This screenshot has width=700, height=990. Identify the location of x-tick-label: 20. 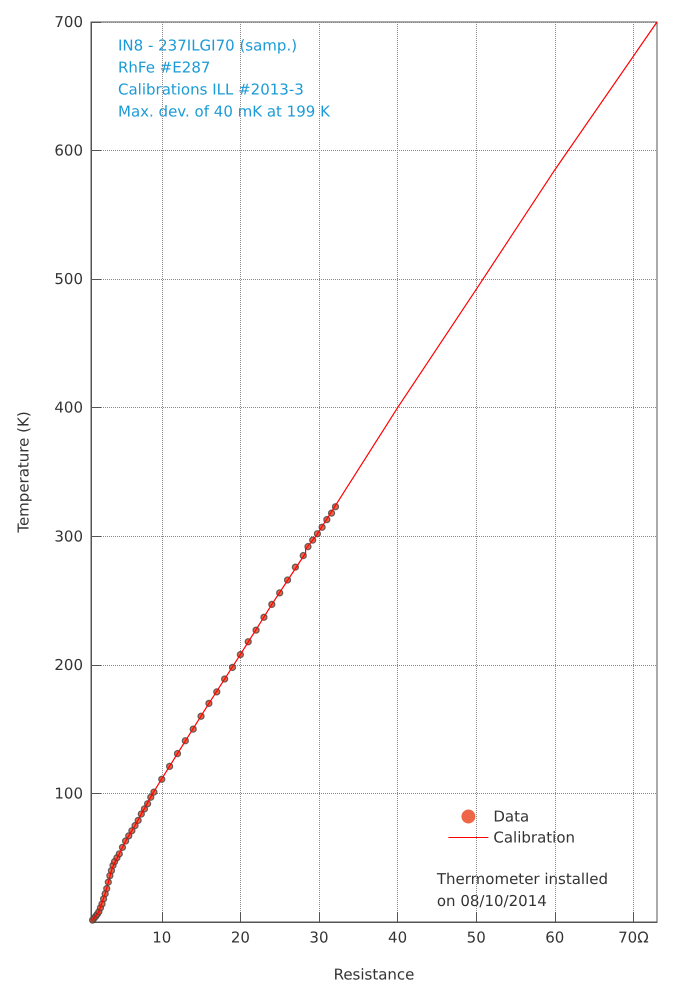
(240, 937).